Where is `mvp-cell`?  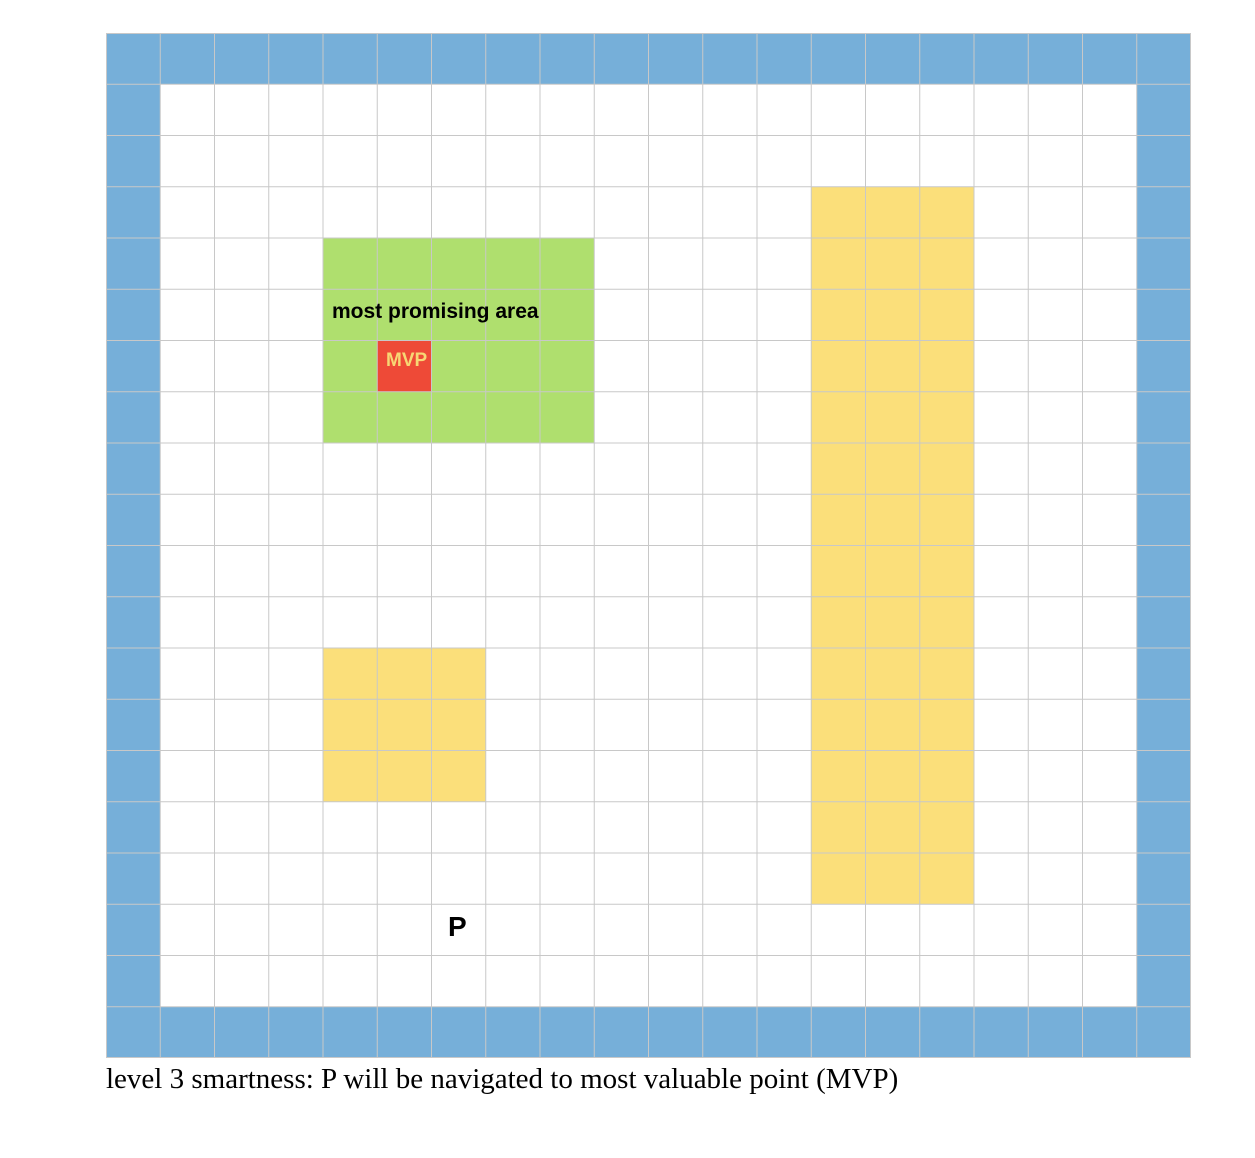
mvp-cell is located at coordinates (404, 366).